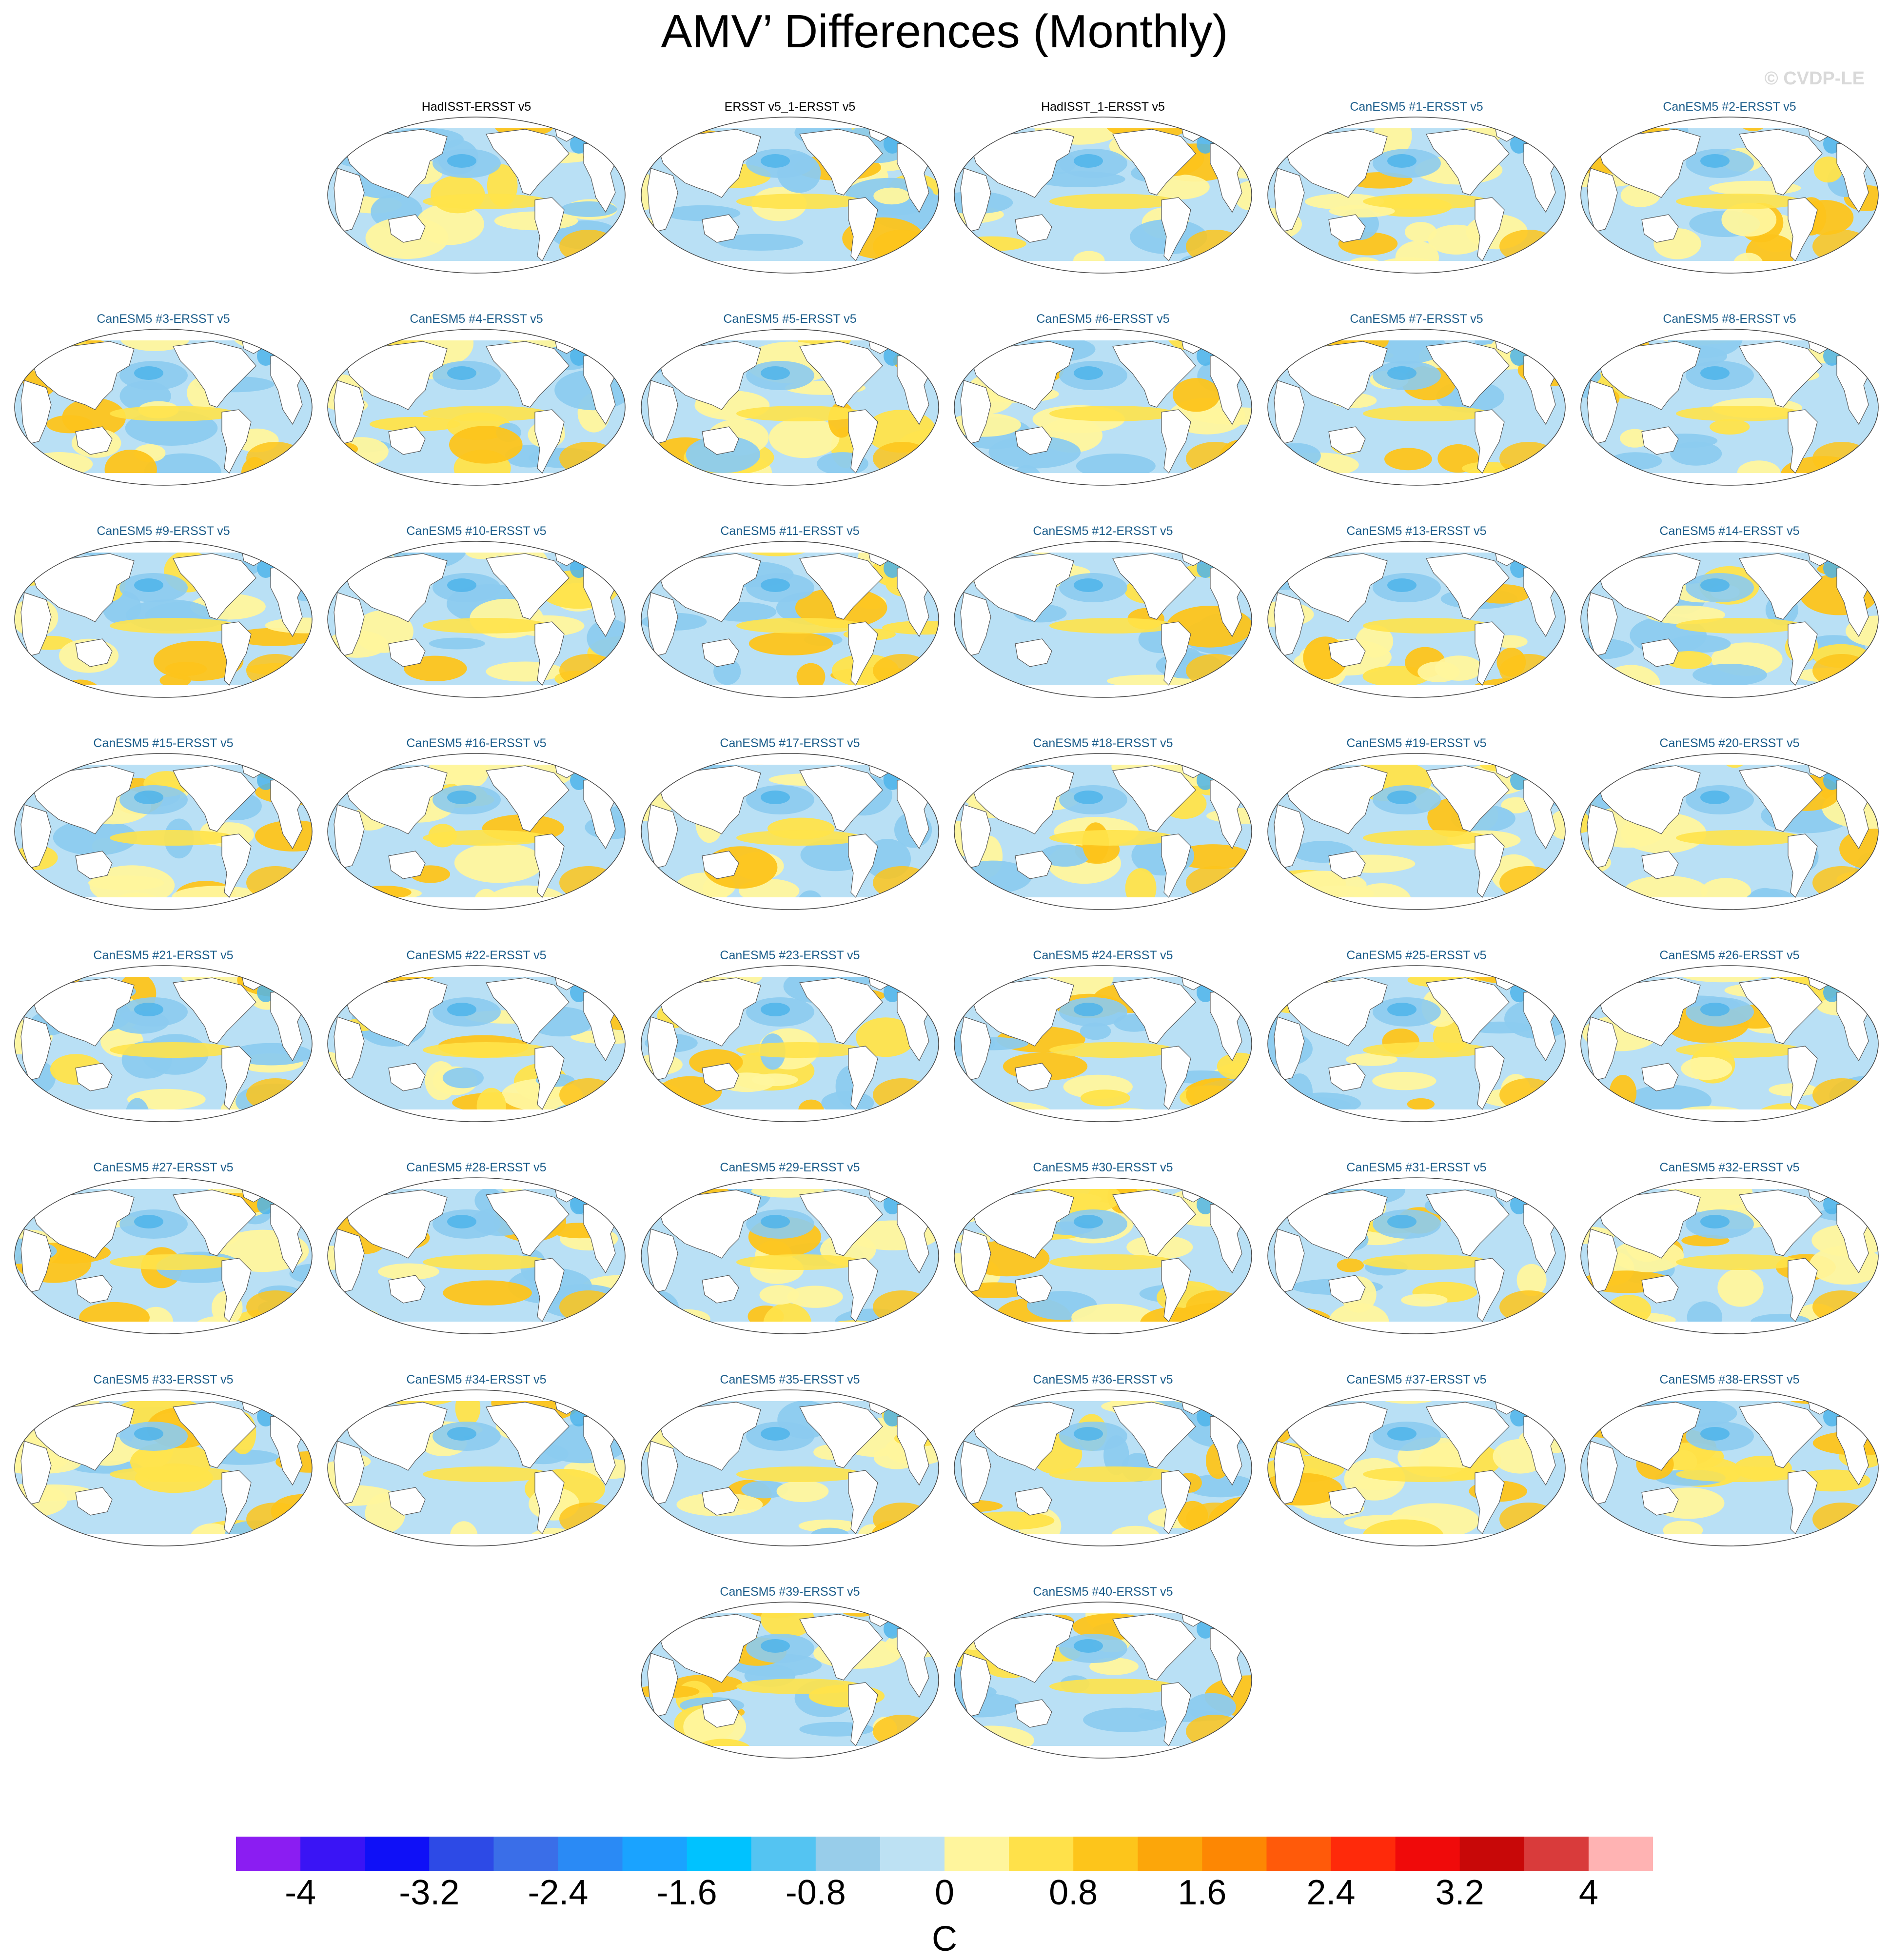 This screenshot has height=1960, width=1889. What do you see at coordinates (1202, 1892) in the screenshot?
I see `colorbar-tick-label: 1.6` at bounding box center [1202, 1892].